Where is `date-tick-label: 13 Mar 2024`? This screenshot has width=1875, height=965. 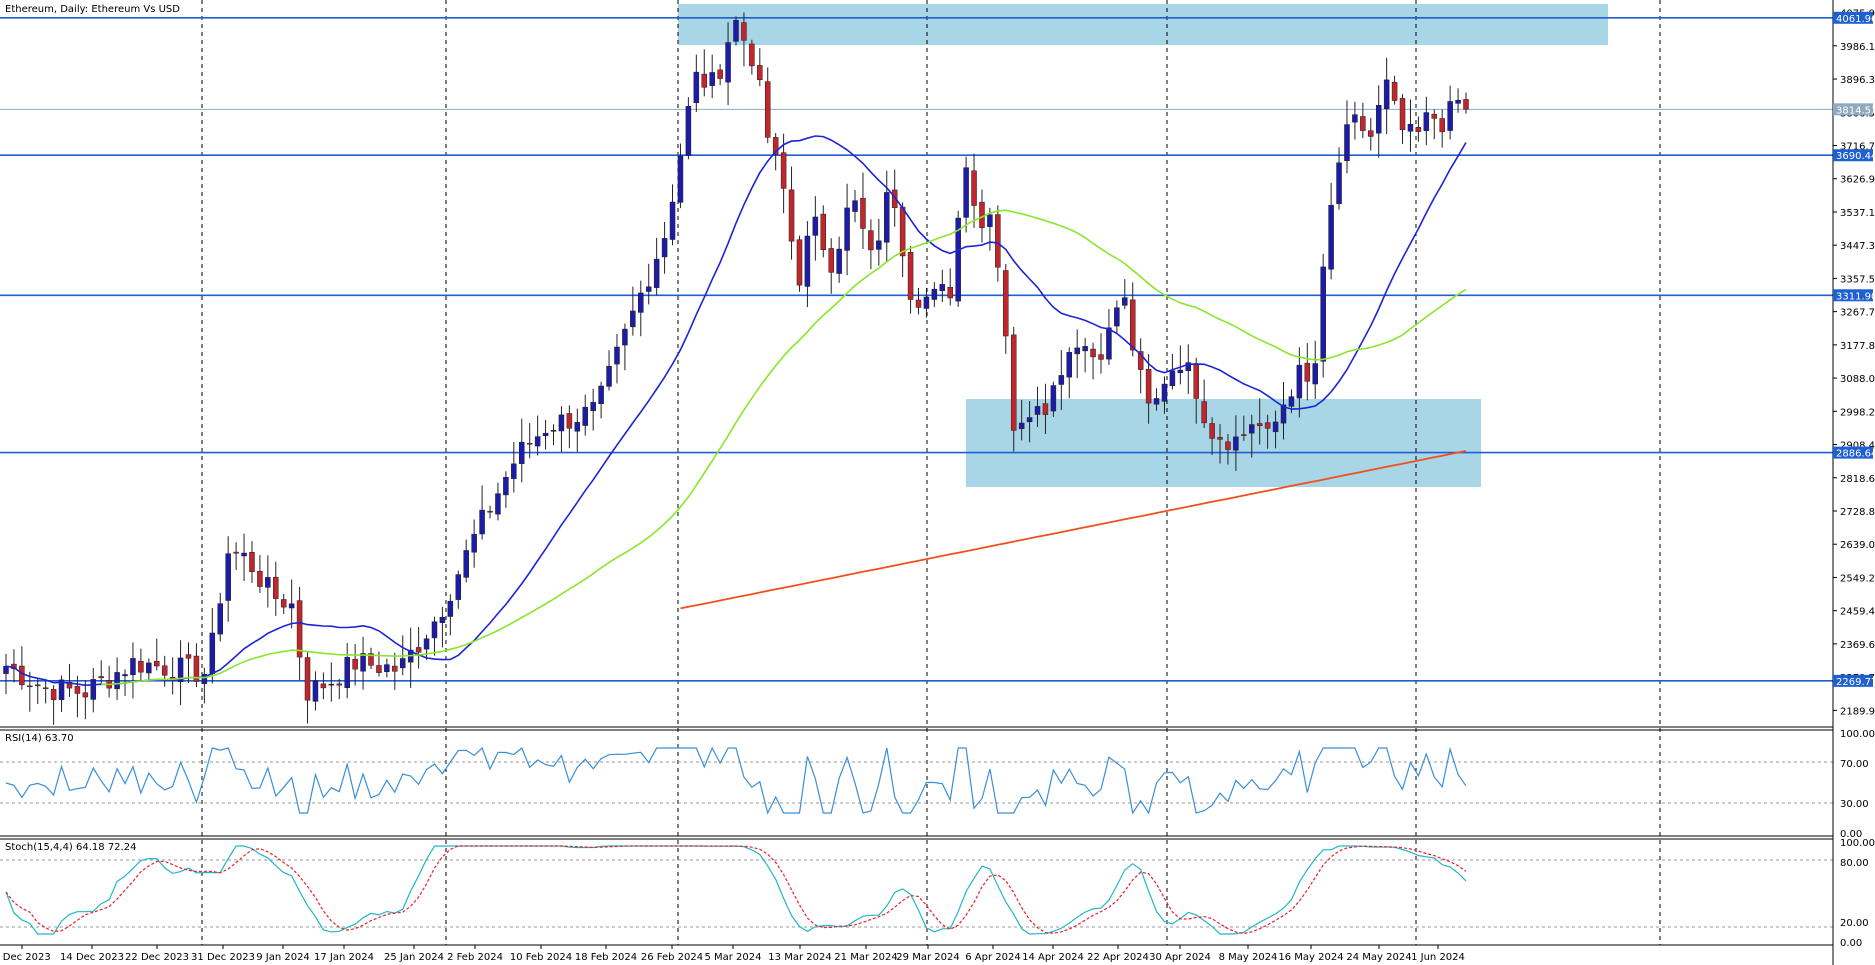 date-tick-label: 13 Mar 2024 is located at coordinates (799, 957).